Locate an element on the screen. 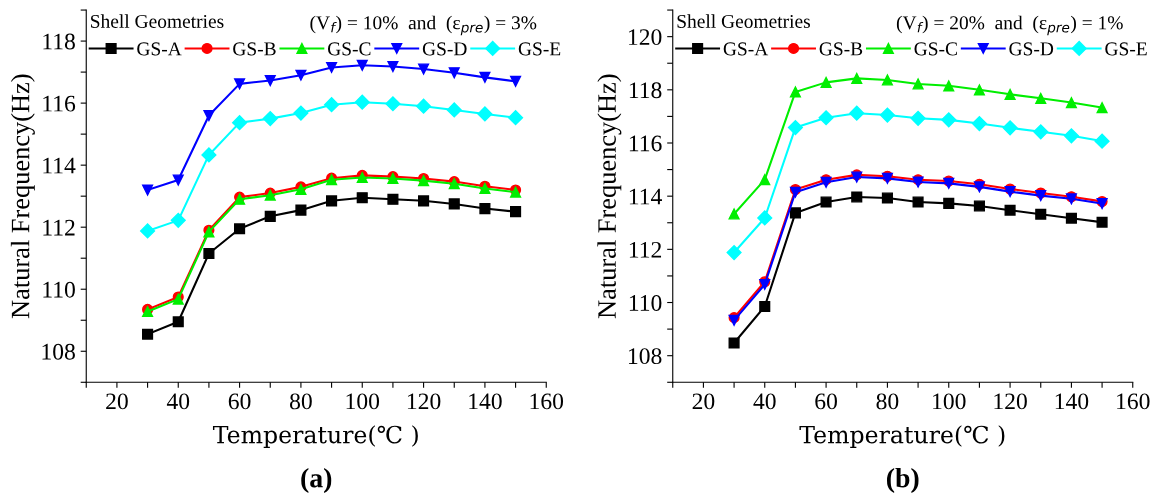 The width and height of the screenshot is (1150, 503). chart-subtitle: (V$_{f}$) = 20% and (ε$_{pre}$) = 1% is located at coordinates (1009, 25).